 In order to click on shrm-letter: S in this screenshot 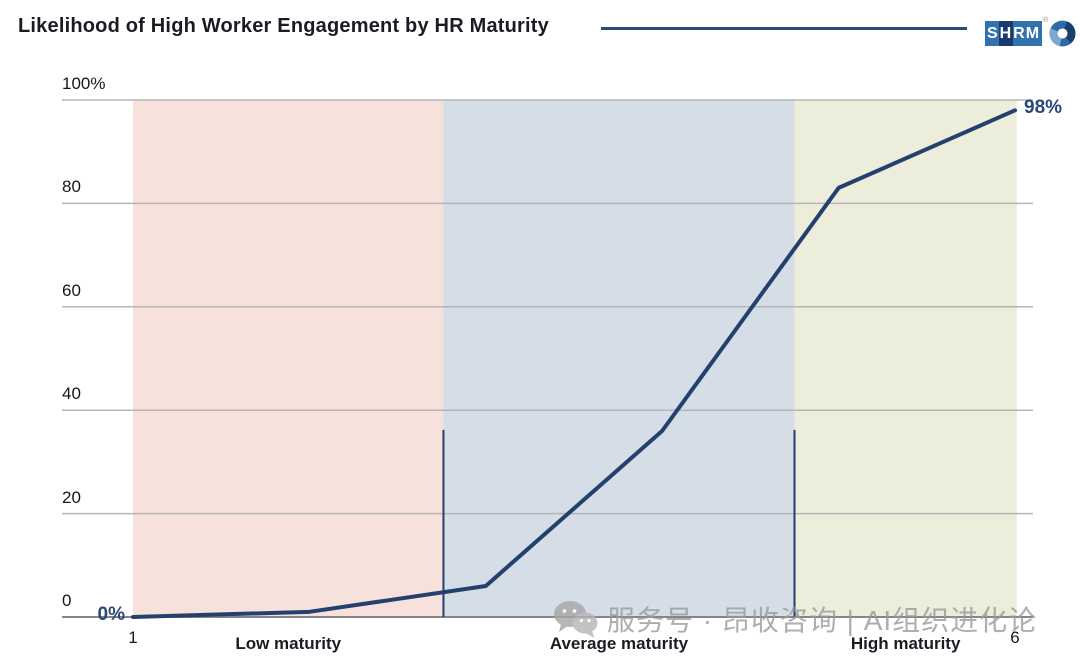, I will do `click(992, 33)`.